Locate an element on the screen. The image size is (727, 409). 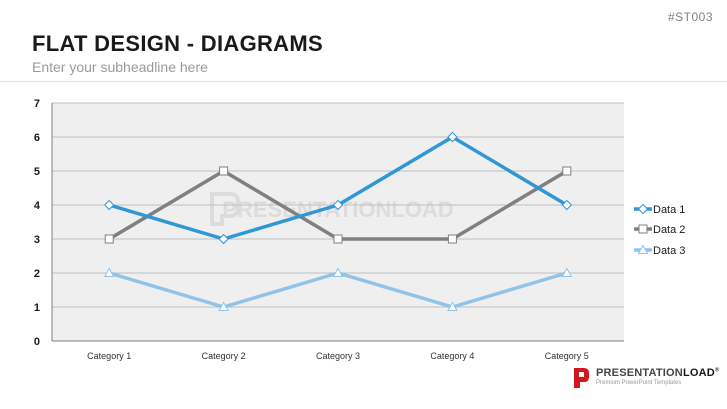
x-tick-label: Category 4 is located at coordinates (452, 356).